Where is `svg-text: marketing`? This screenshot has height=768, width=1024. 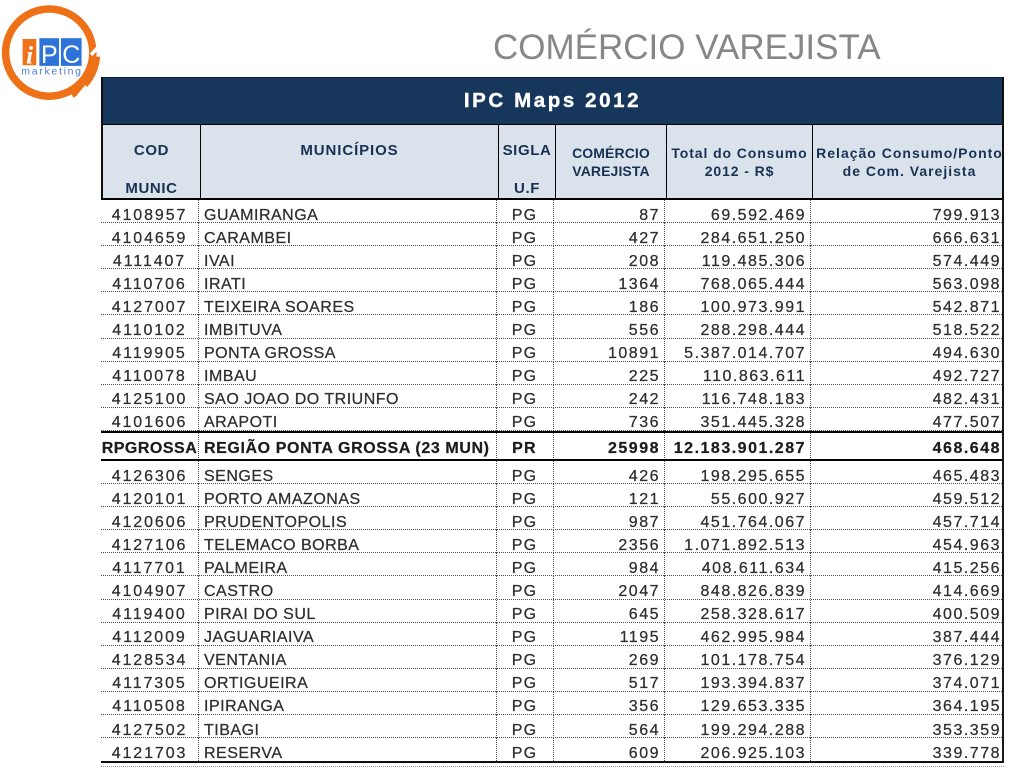
svg-text: marketing is located at coordinates (51, 72).